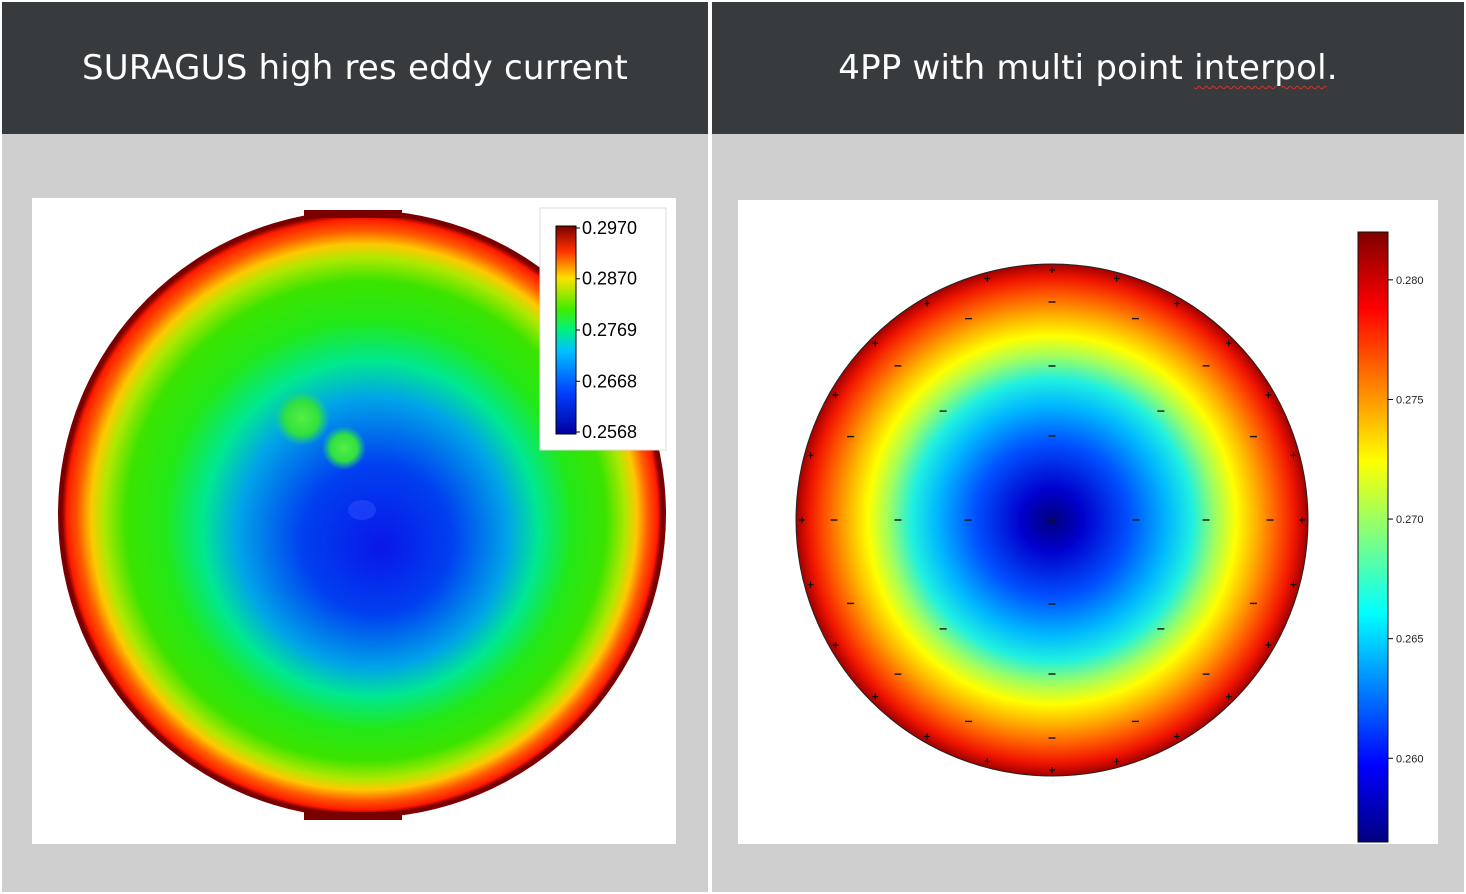 Image resolution: width=1466 pixels, height=894 pixels. What do you see at coordinates (609, 330) in the screenshot?
I see `colorbar-left-tick-label: 0.2769` at bounding box center [609, 330].